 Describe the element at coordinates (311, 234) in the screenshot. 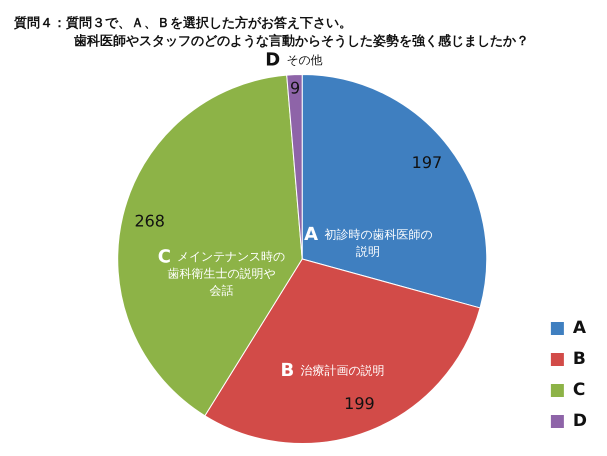

I see `slice-label: A` at that location.